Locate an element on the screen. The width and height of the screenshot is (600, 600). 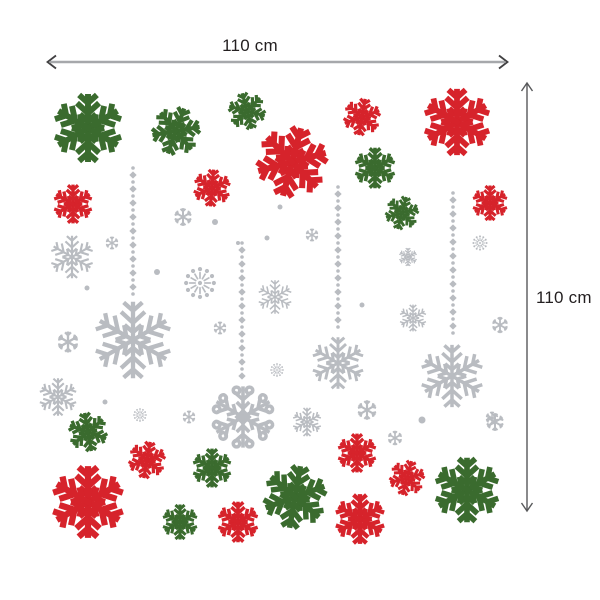
height-dimension-label: 110 cm is located at coordinates (564, 297).